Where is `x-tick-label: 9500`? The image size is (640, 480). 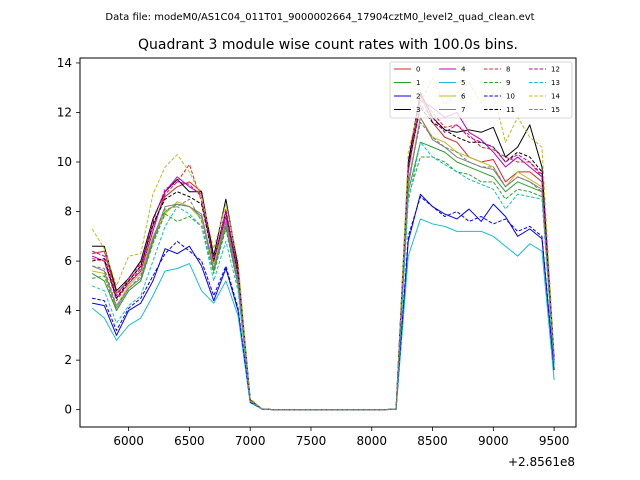 x-tick-label: 9500 is located at coordinates (554, 441).